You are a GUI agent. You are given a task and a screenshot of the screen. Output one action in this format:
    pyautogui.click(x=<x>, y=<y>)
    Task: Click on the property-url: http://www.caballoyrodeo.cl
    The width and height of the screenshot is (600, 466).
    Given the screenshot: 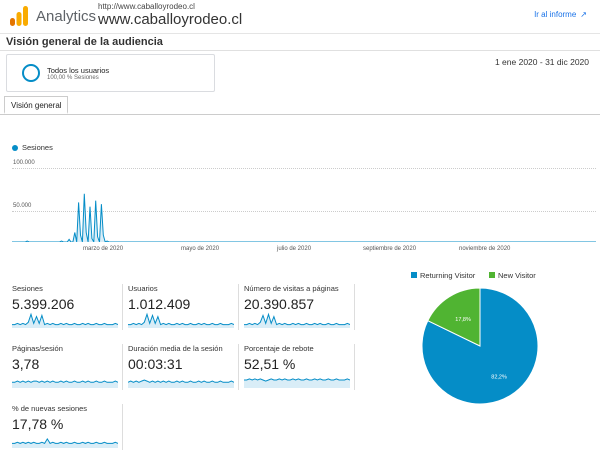 What is the action you would take?
    pyautogui.click(x=146, y=6)
    